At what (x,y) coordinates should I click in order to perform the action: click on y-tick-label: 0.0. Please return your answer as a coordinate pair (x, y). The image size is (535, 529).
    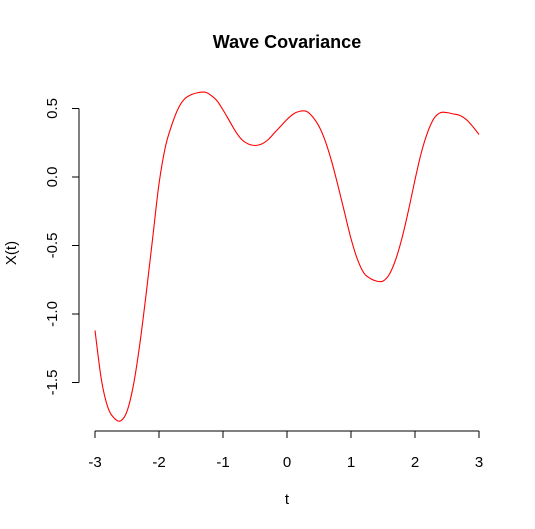
    Looking at the image, I should click on (52, 177).